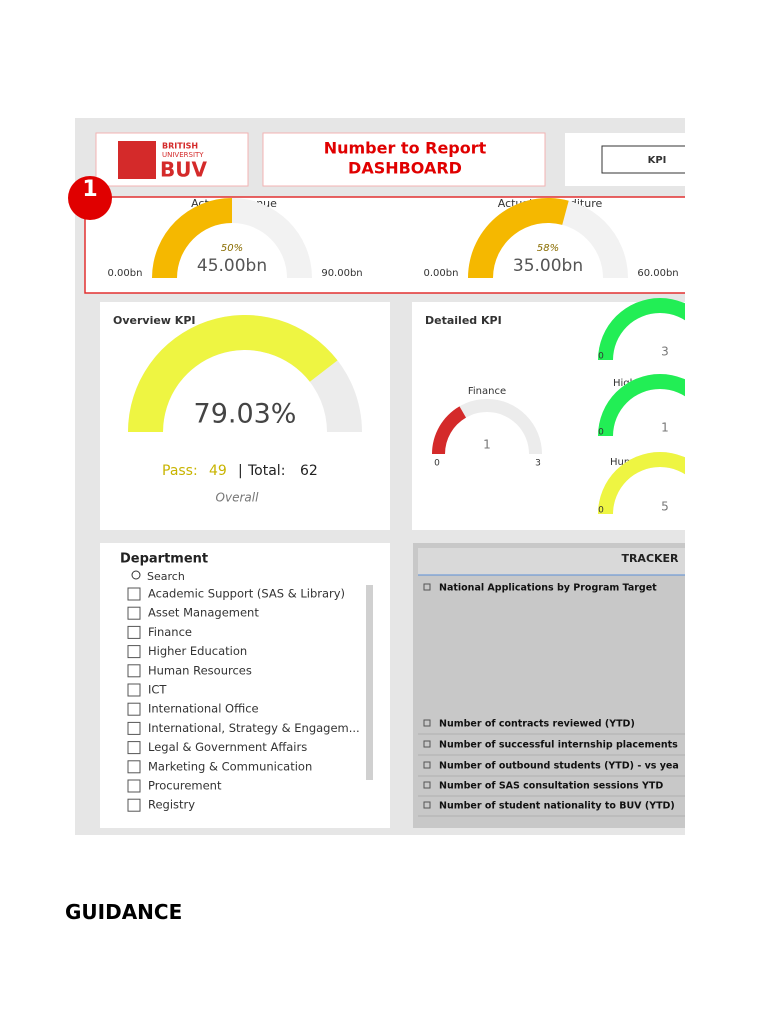  Describe the element at coordinates (180, 146) in the screenshot. I see `logo-line: BRITISH` at that location.